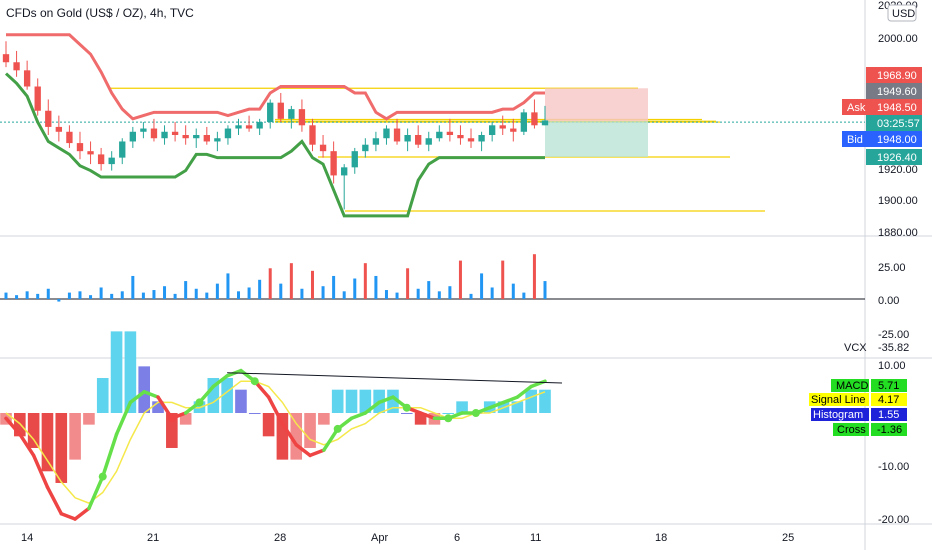 Image resolution: width=932 pixels, height=550 pixels. I want to click on bid-tag: Bid, so click(855, 140).